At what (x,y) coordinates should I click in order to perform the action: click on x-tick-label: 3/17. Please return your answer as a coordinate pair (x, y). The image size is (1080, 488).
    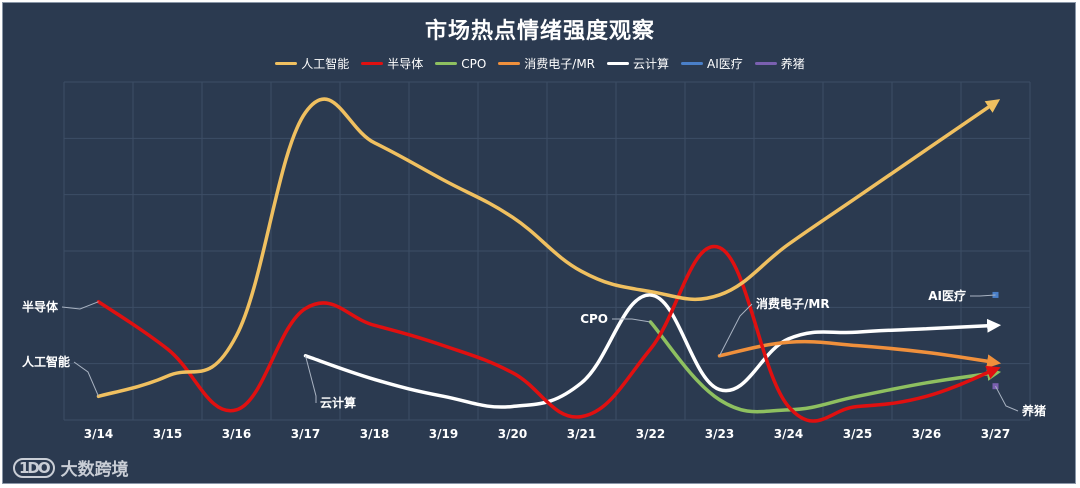
    Looking at the image, I should click on (305, 434).